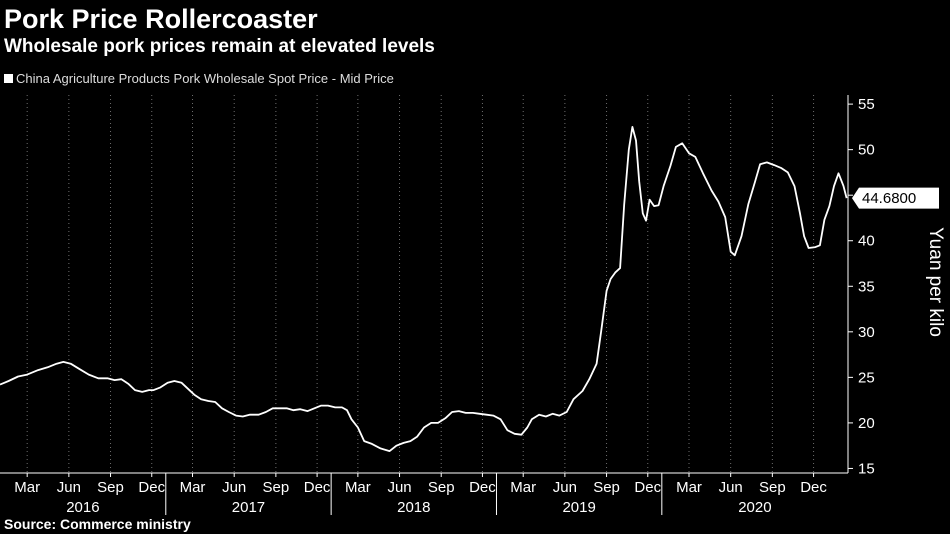  I want to click on year-label: 2020, so click(754, 507).